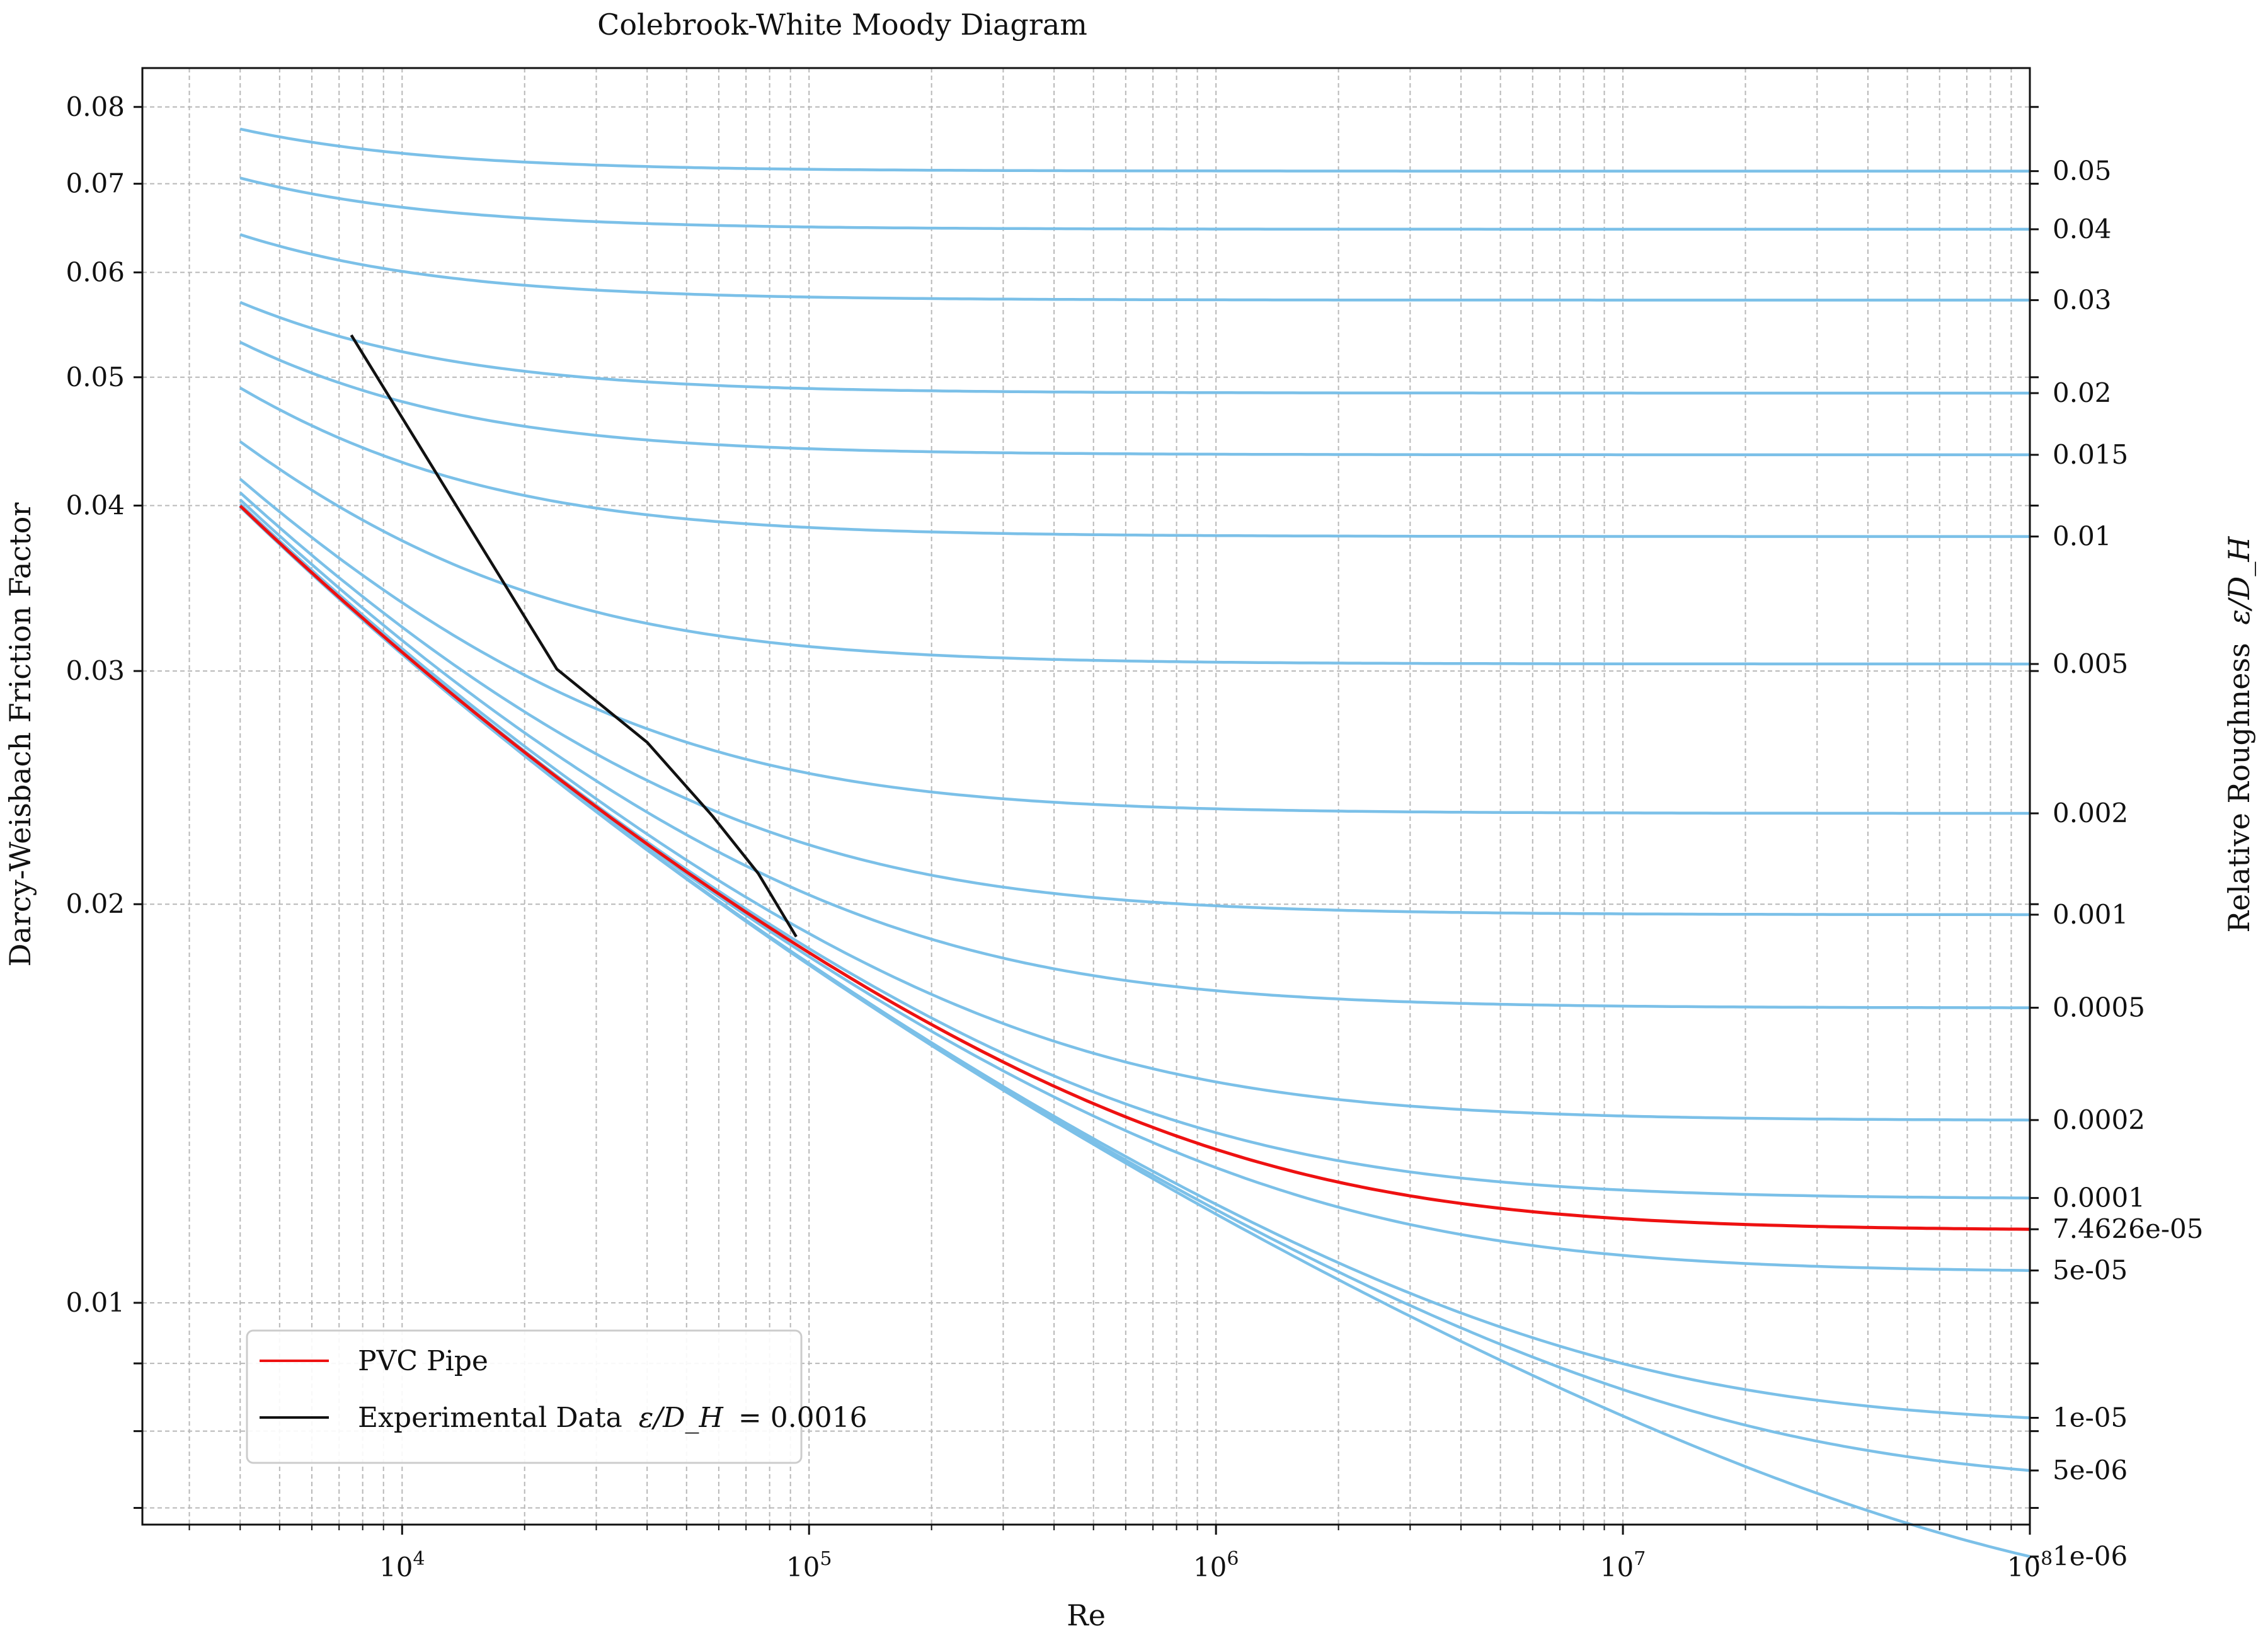 This screenshot has width=2268, height=1638. Describe the element at coordinates (2090, 1417) in the screenshot. I see `right-axis-tick-label: 1e-05` at that location.